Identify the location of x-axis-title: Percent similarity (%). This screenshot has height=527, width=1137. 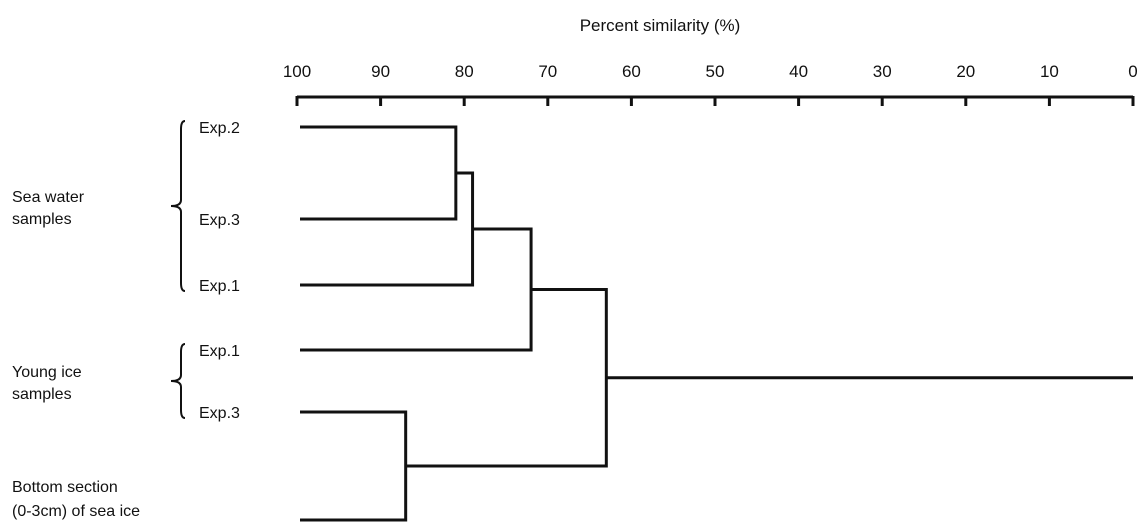
(660, 25).